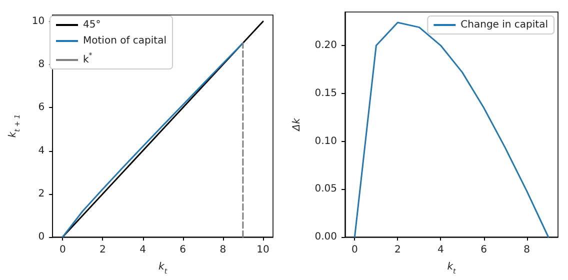 This screenshot has width=568, height=280. What do you see at coordinates (92, 25) in the screenshot?
I see `legend-label: 45°` at bounding box center [92, 25].